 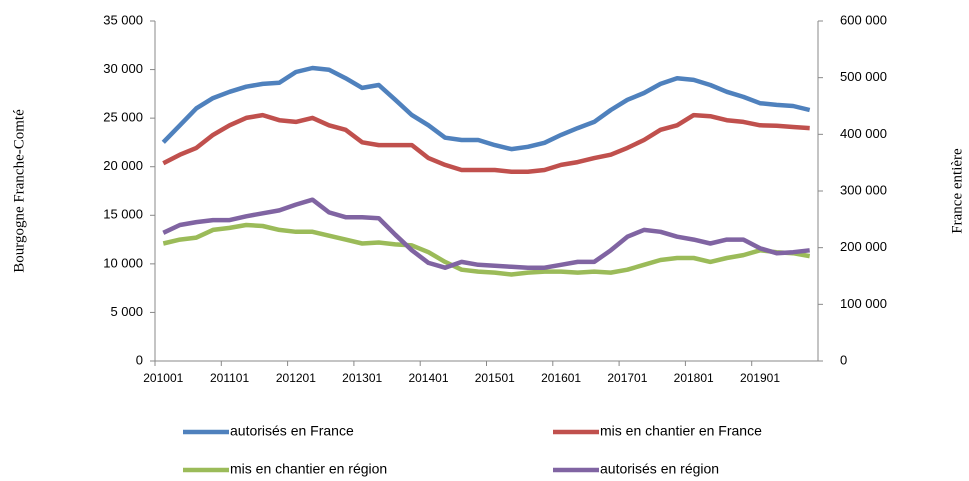 What do you see at coordinates (863, 189) in the screenshot?
I see `y2-tick-label: 300 000` at bounding box center [863, 189].